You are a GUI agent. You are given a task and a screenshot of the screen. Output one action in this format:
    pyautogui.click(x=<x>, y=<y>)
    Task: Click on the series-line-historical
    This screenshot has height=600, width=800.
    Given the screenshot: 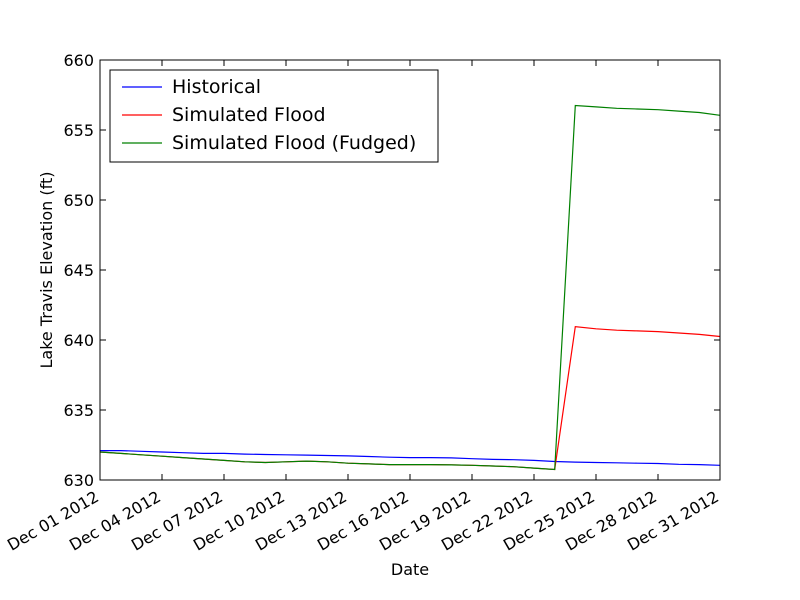 What is the action you would take?
    pyautogui.click(x=410, y=458)
    